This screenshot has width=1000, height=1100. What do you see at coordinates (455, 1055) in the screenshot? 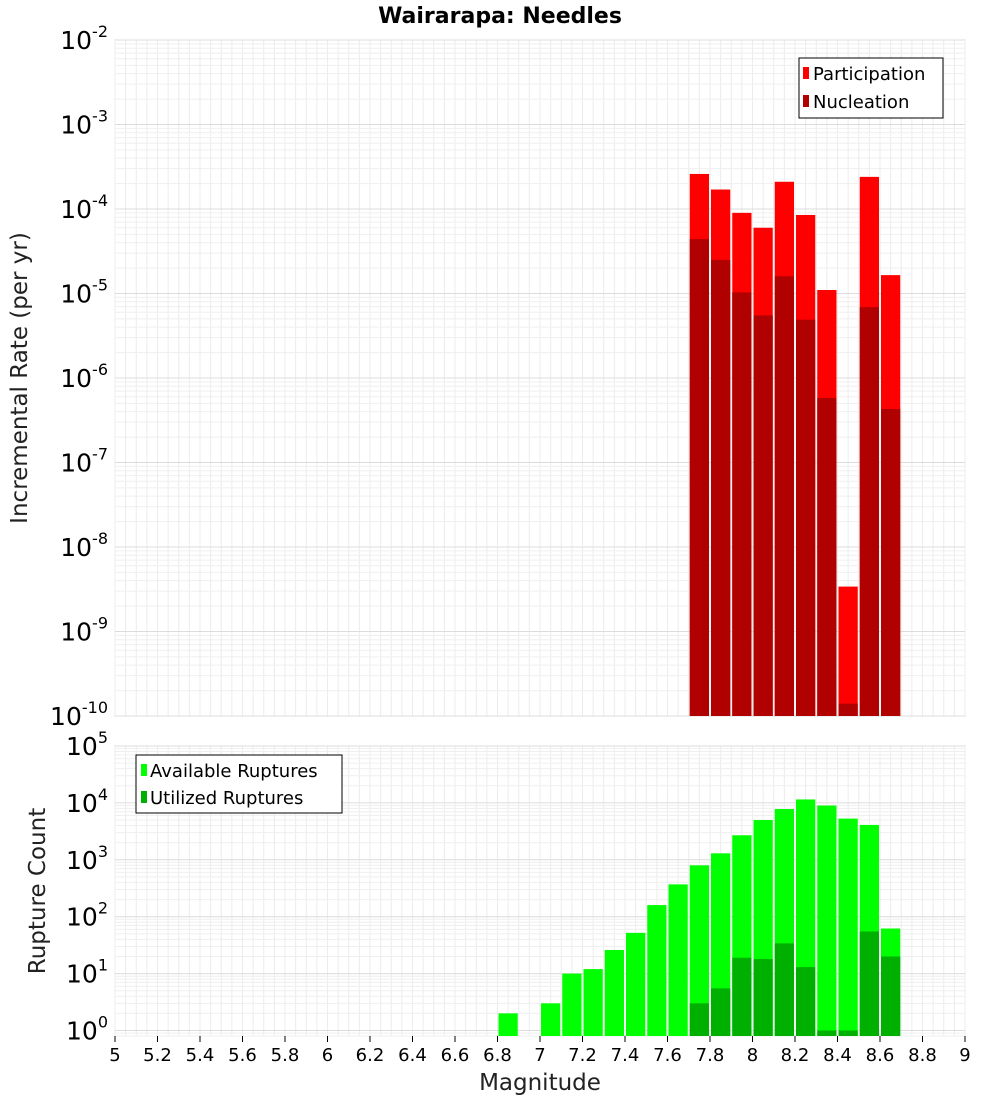
I see `x-tick-label: 6.6` at bounding box center [455, 1055].